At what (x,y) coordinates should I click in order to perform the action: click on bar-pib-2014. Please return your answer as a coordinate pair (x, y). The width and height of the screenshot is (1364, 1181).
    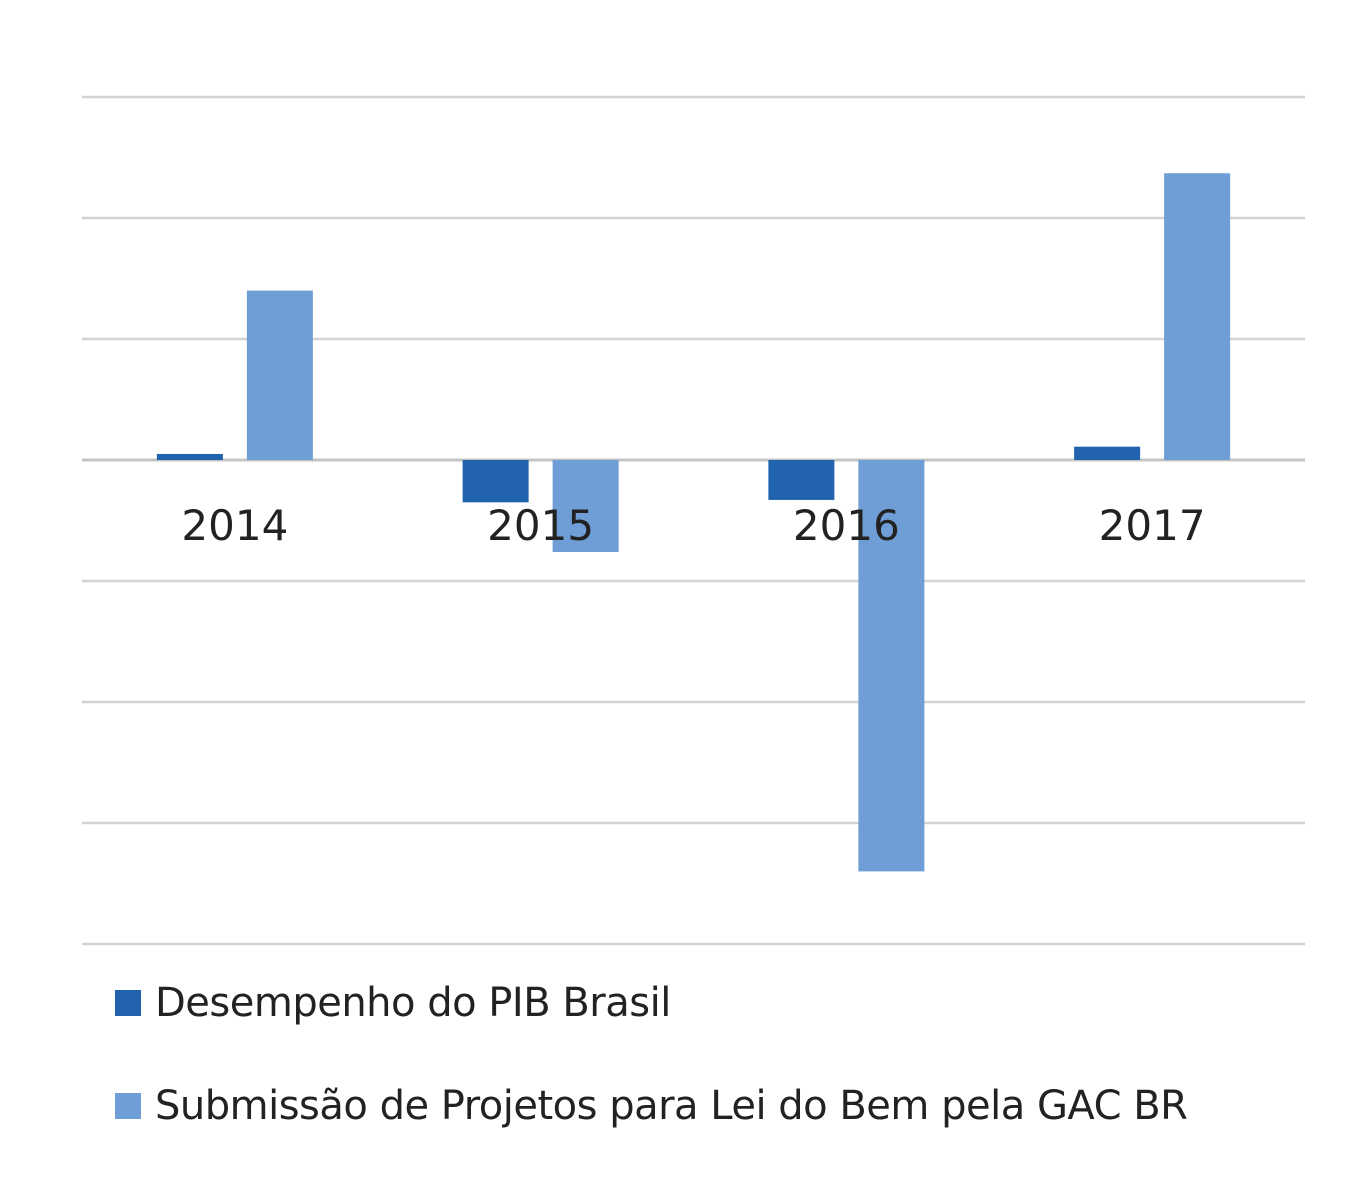
    Looking at the image, I should click on (189, 456).